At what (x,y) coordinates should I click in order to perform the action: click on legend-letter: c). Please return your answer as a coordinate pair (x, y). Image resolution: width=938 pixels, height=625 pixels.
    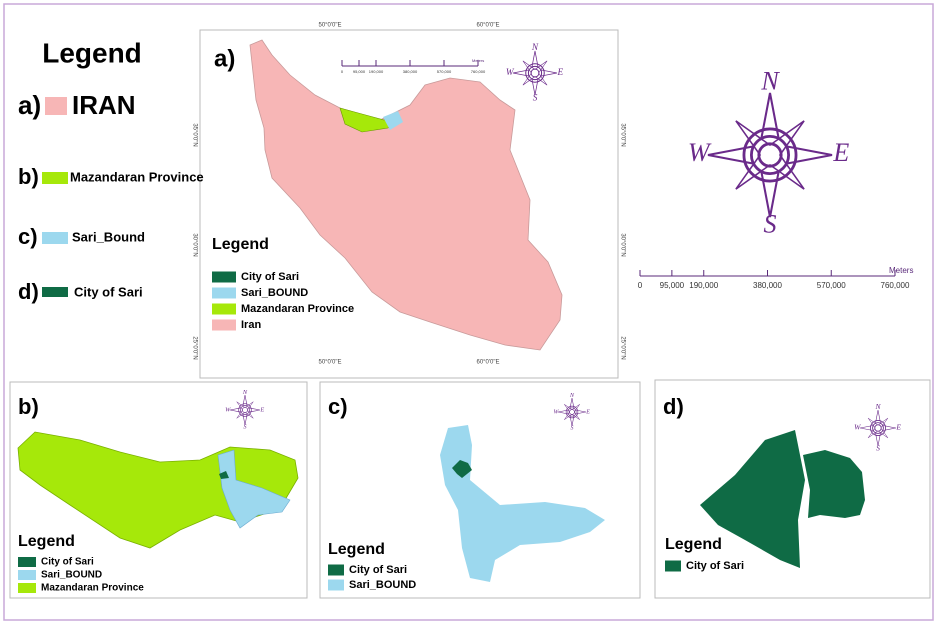
    Looking at the image, I should click on (28, 236).